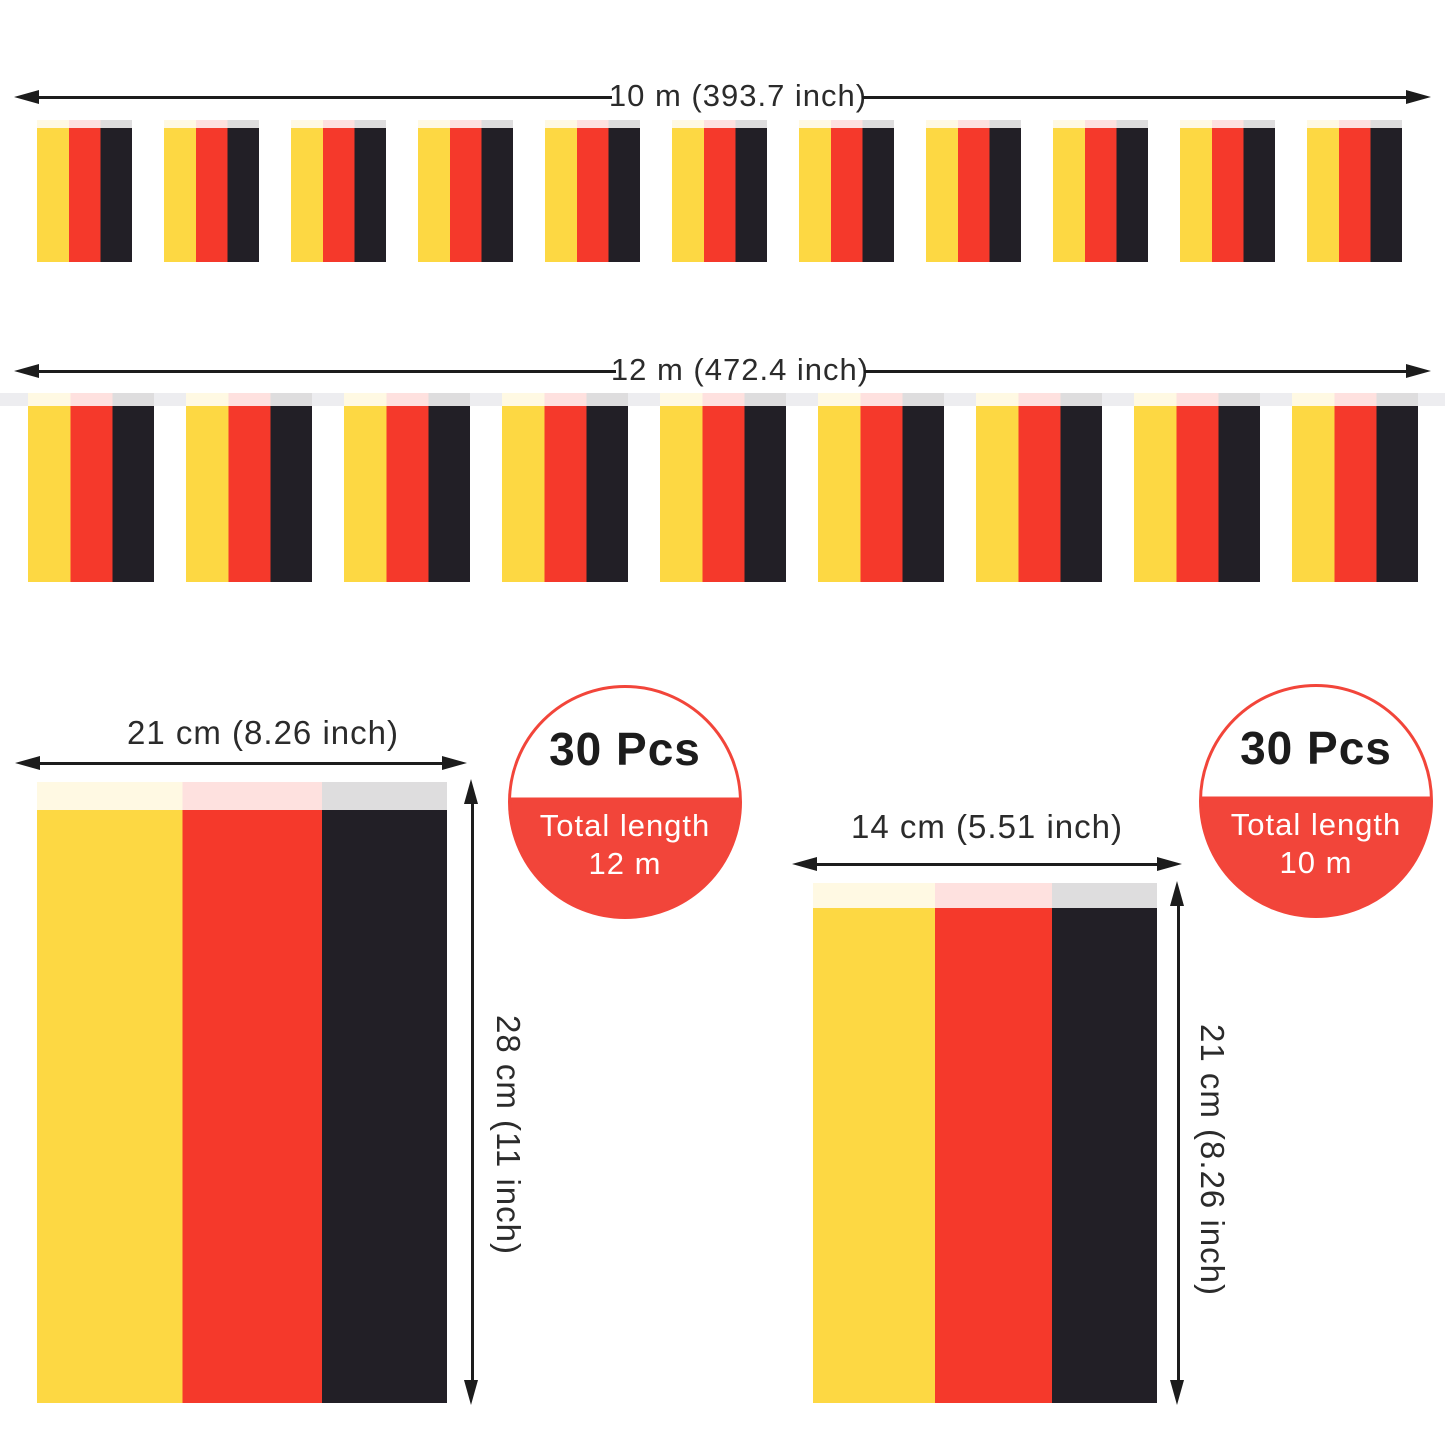  Describe the element at coordinates (625, 802) in the screenshot. I see `badge-12m: 30 Pcs Total length 12 m` at that location.